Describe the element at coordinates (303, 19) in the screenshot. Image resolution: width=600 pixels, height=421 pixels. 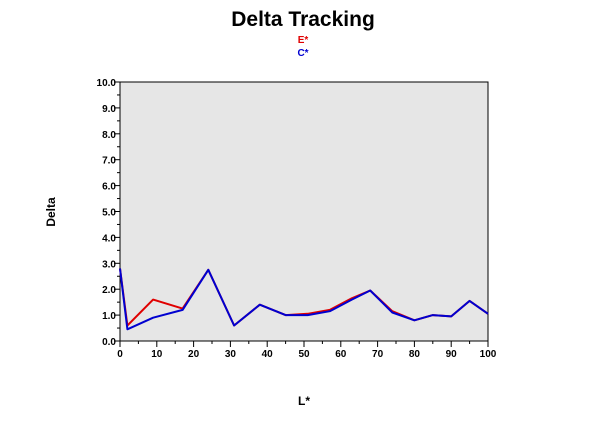
I see `chart-title: Delta Tracking` at that location.